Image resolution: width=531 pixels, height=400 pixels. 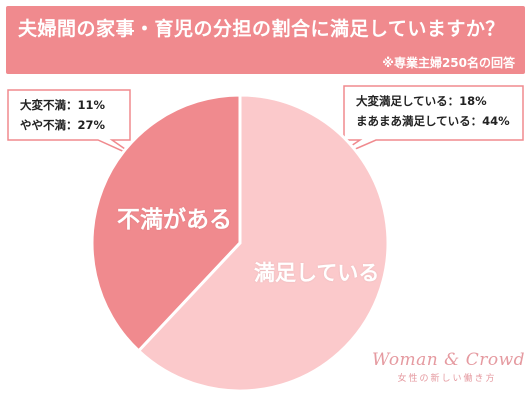 I want to click on page-subtitle: ※専業主婦250名の回答, so click(x=448, y=63).